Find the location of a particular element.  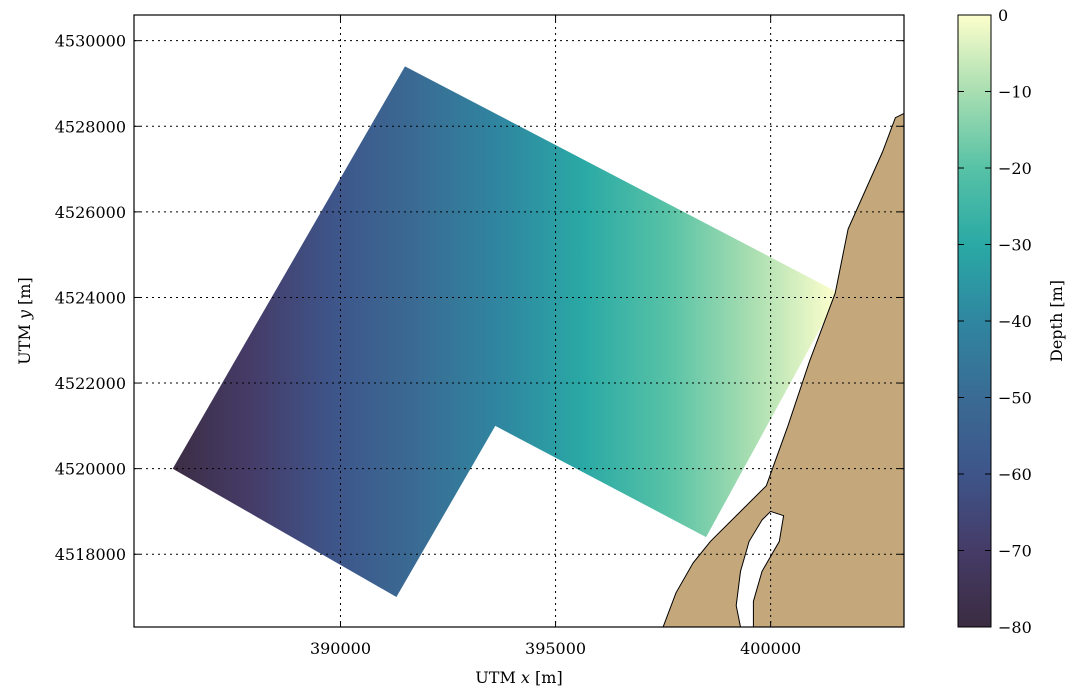

y-tick-label: 4520000 is located at coordinates (90, 469).